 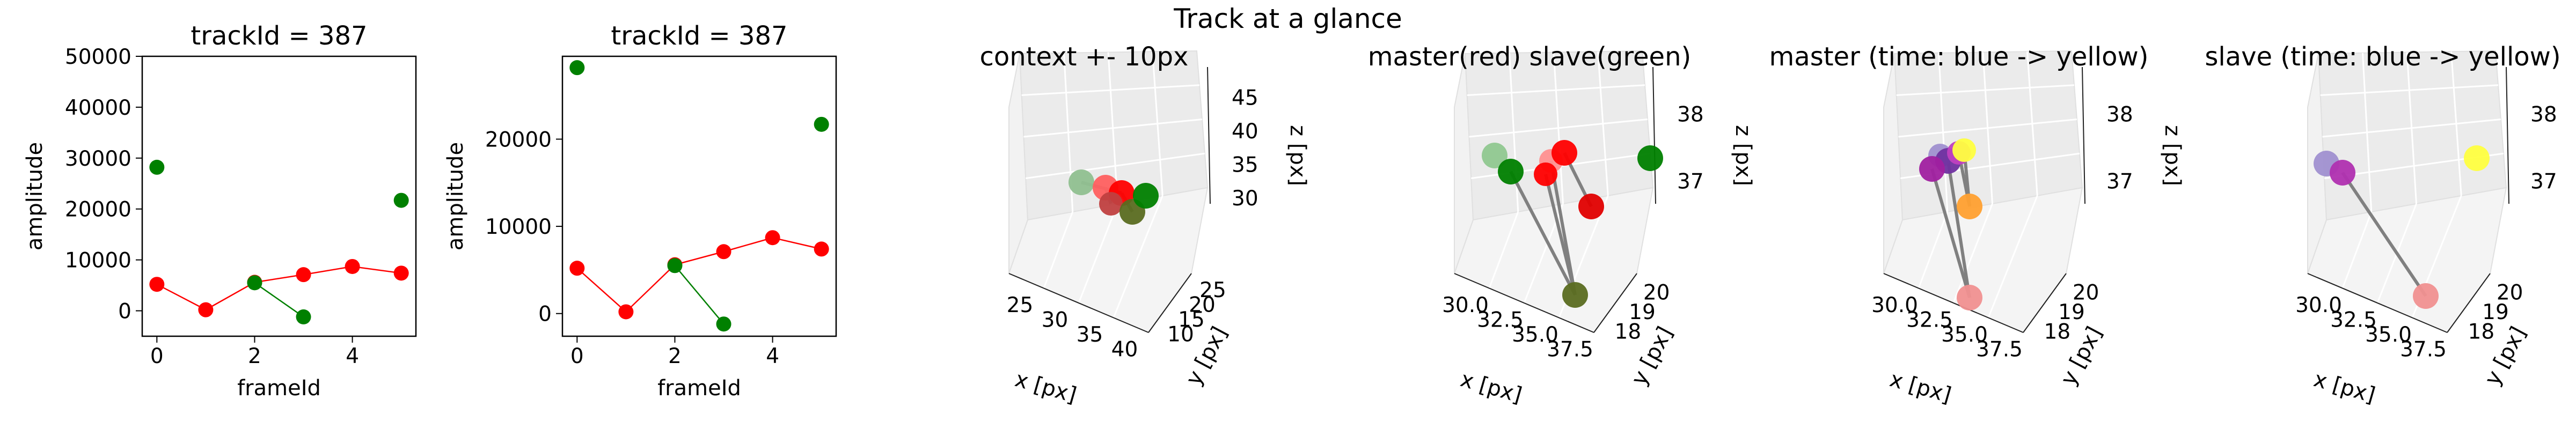 What do you see at coordinates (1245, 98) in the screenshot?
I see `z-tick-label: 45` at bounding box center [1245, 98].